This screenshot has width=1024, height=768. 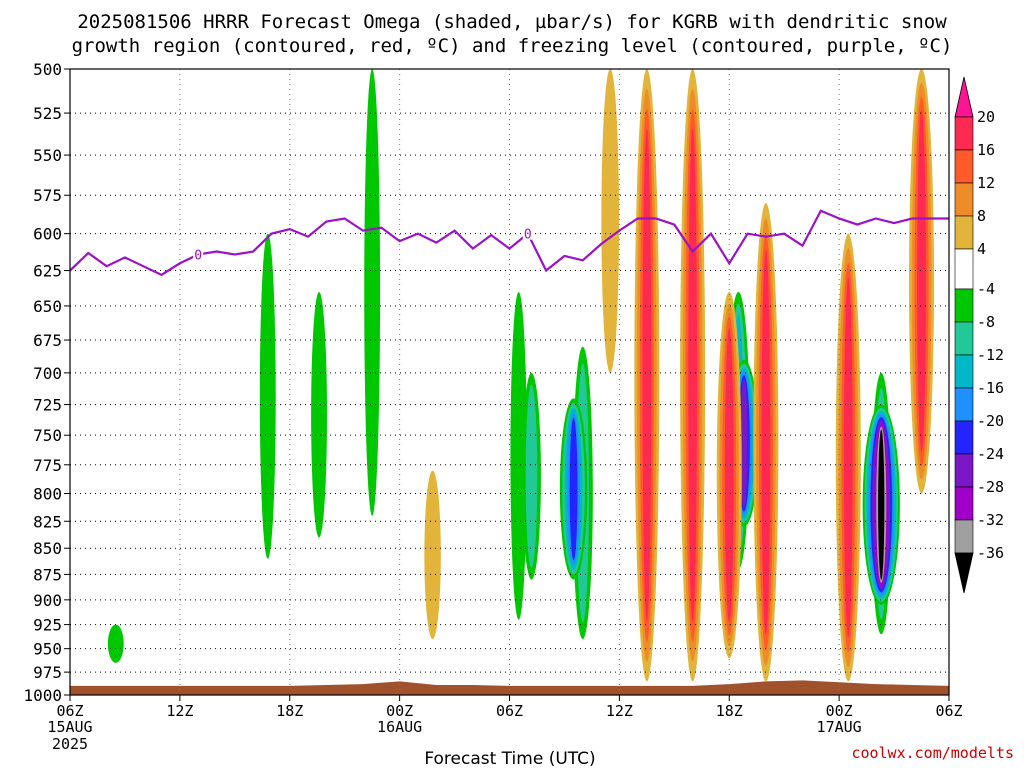 I want to click on x-axis-label: Forecast Time (UTC), so click(x=509, y=758).